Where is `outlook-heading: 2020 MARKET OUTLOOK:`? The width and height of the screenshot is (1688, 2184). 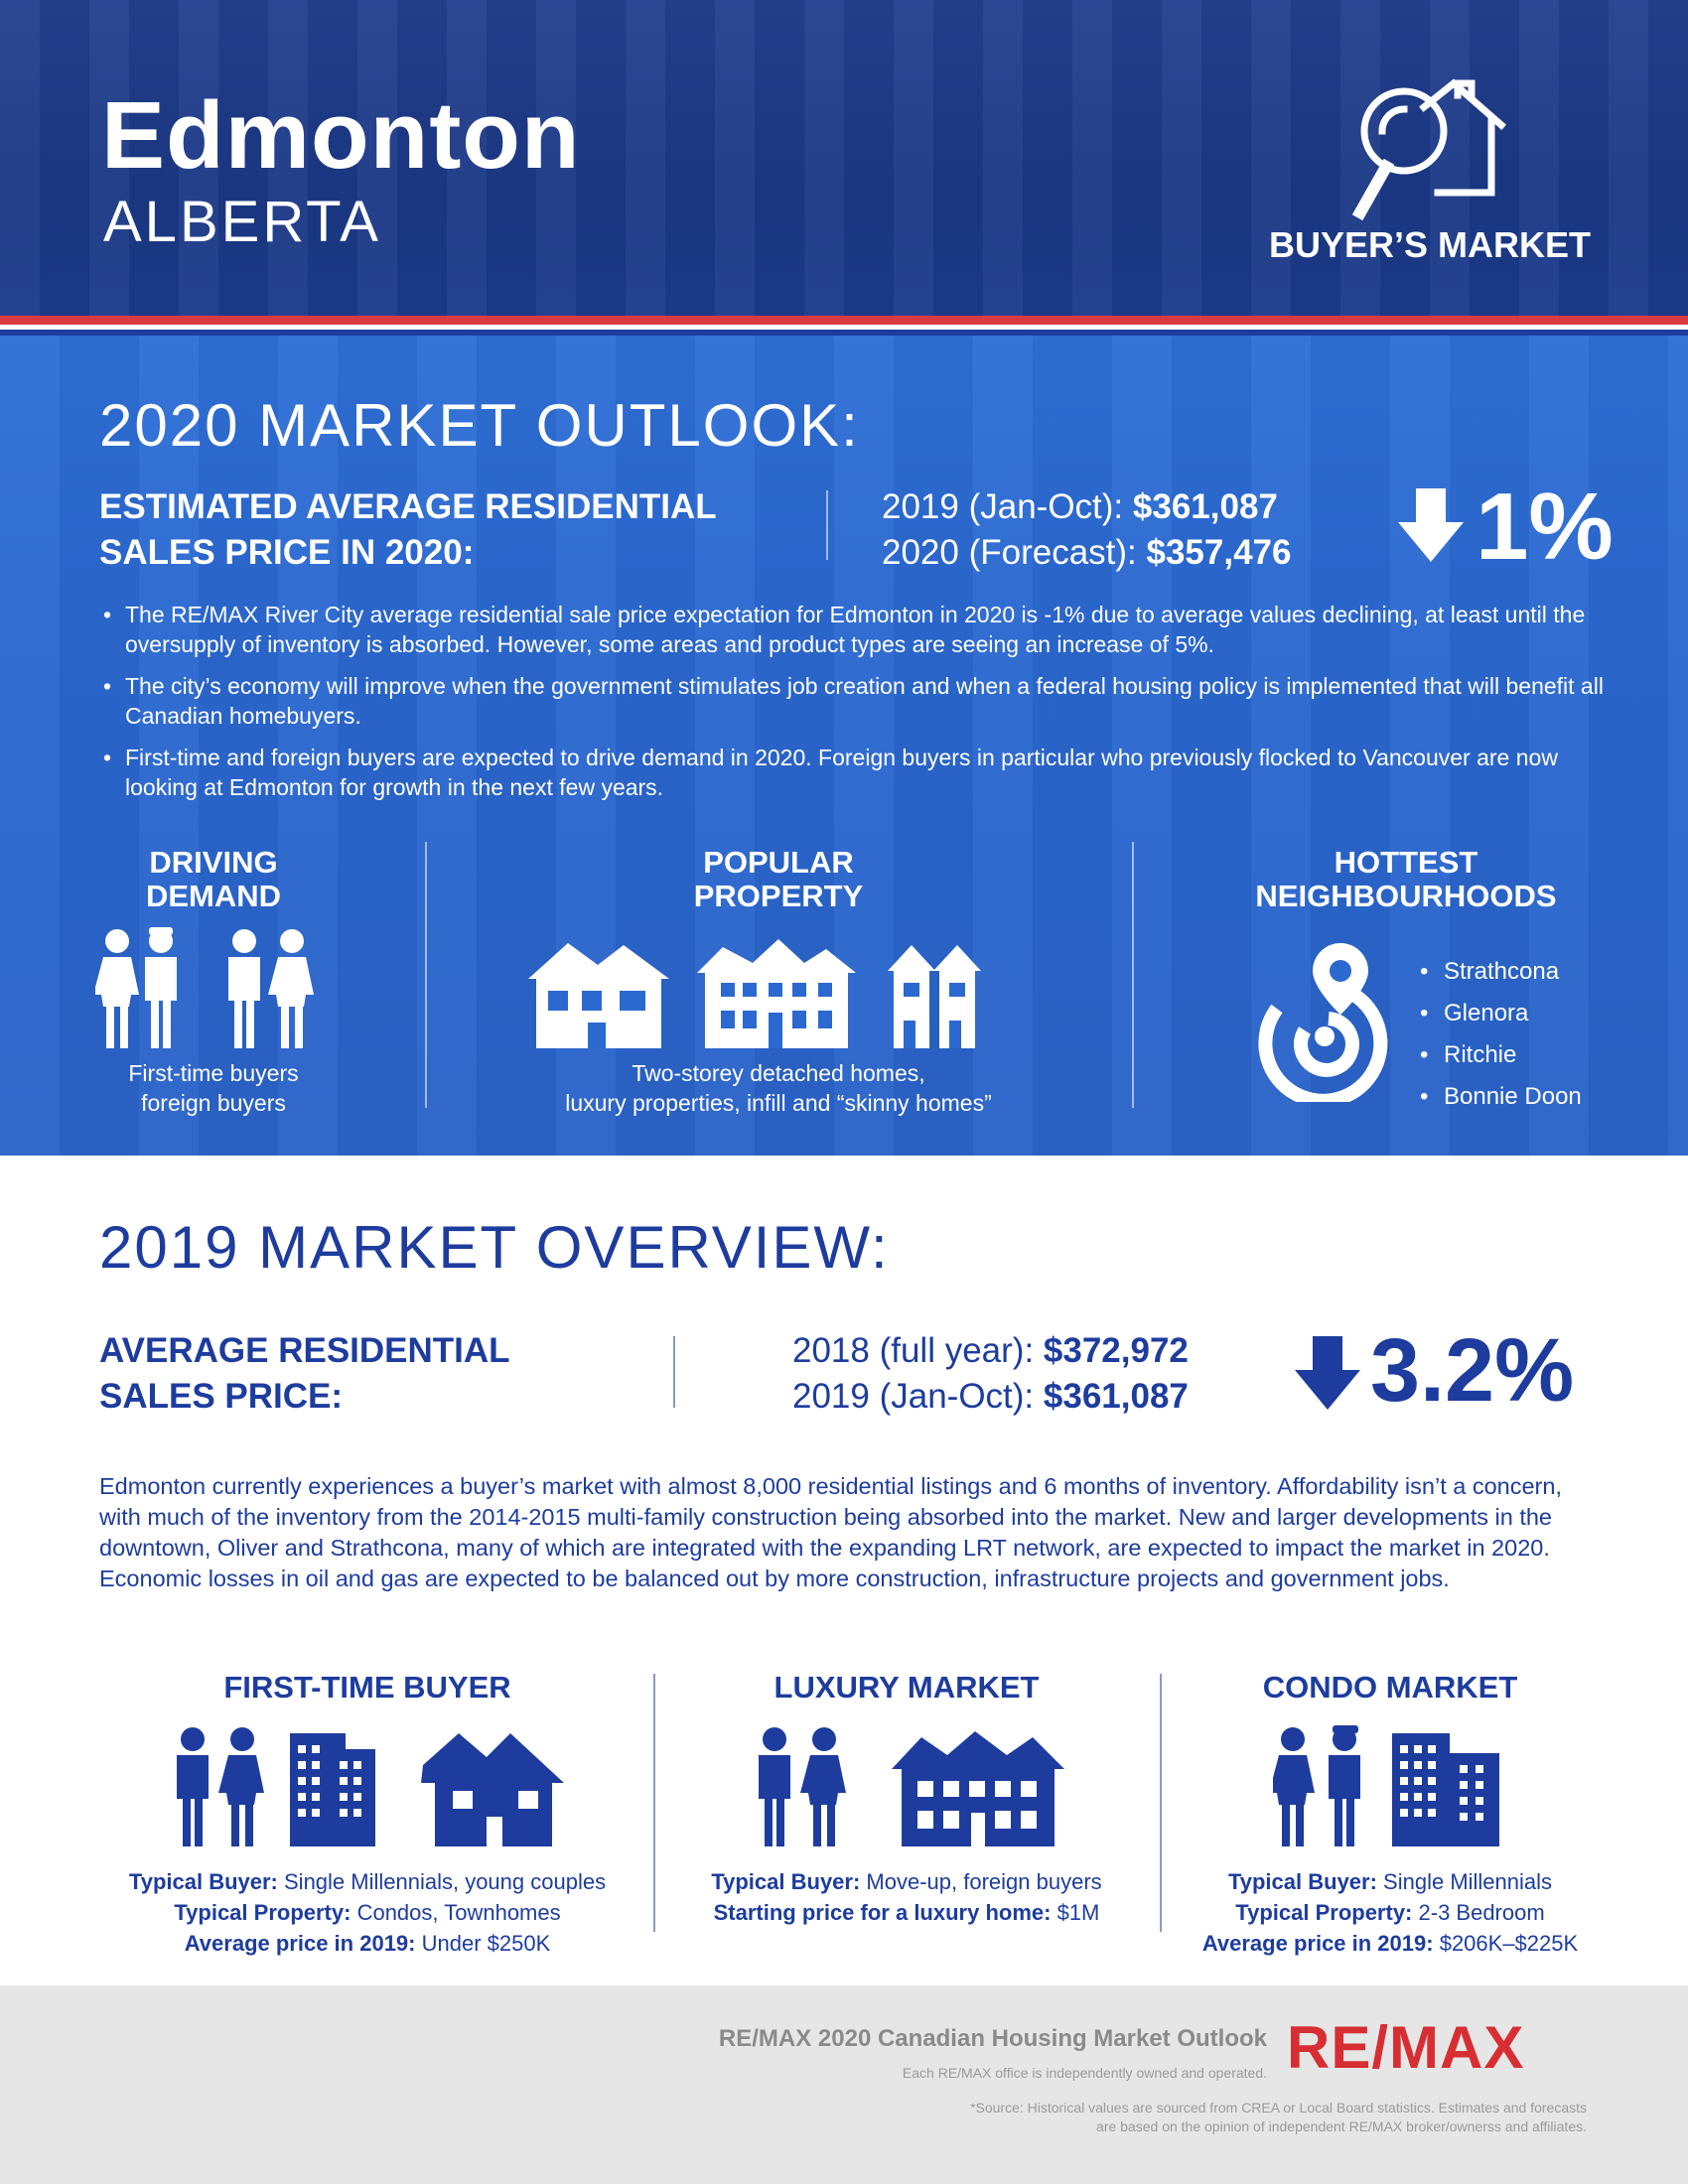
outlook-heading: 2020 MARKET OUTLOOK: is located at coordinates (479, 425).